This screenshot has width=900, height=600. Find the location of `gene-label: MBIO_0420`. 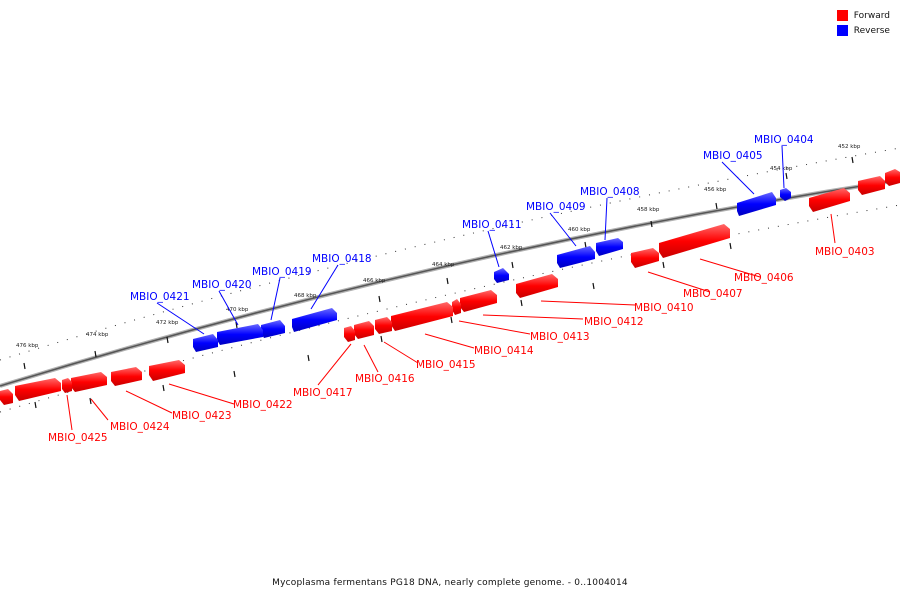

gene-label: MBIO_0420 is located at coordinates (222, 285).